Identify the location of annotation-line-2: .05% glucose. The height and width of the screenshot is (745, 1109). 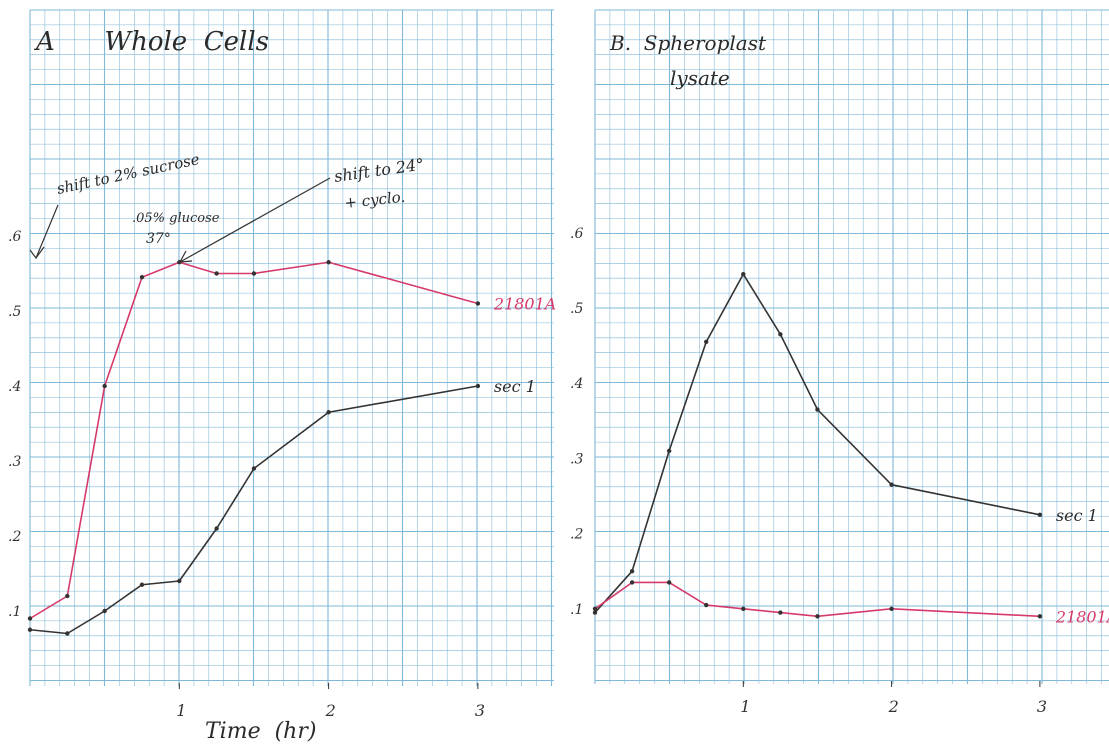
(176, 218).